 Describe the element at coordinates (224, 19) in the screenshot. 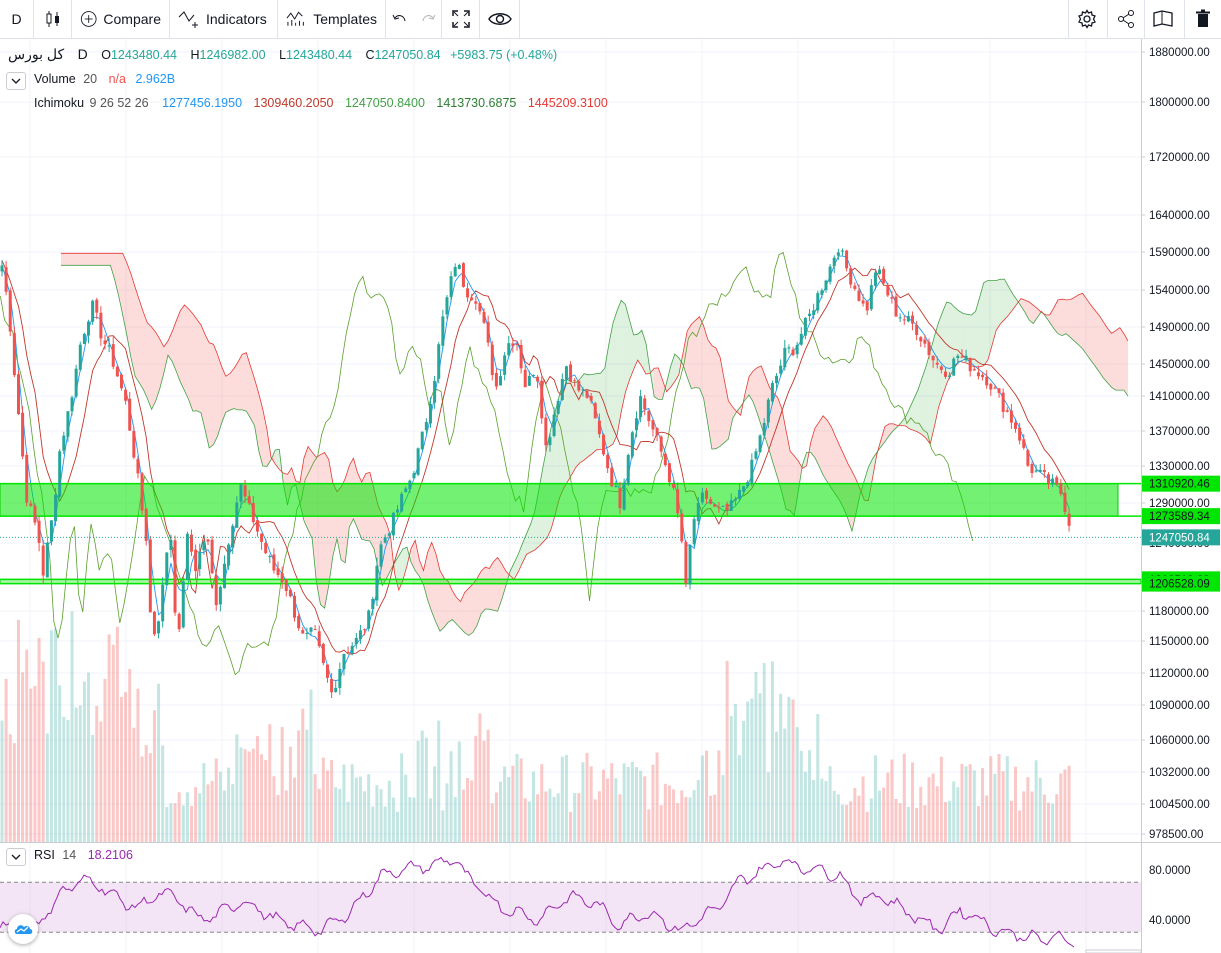

I see `indicators-button: Indicators` at that location.